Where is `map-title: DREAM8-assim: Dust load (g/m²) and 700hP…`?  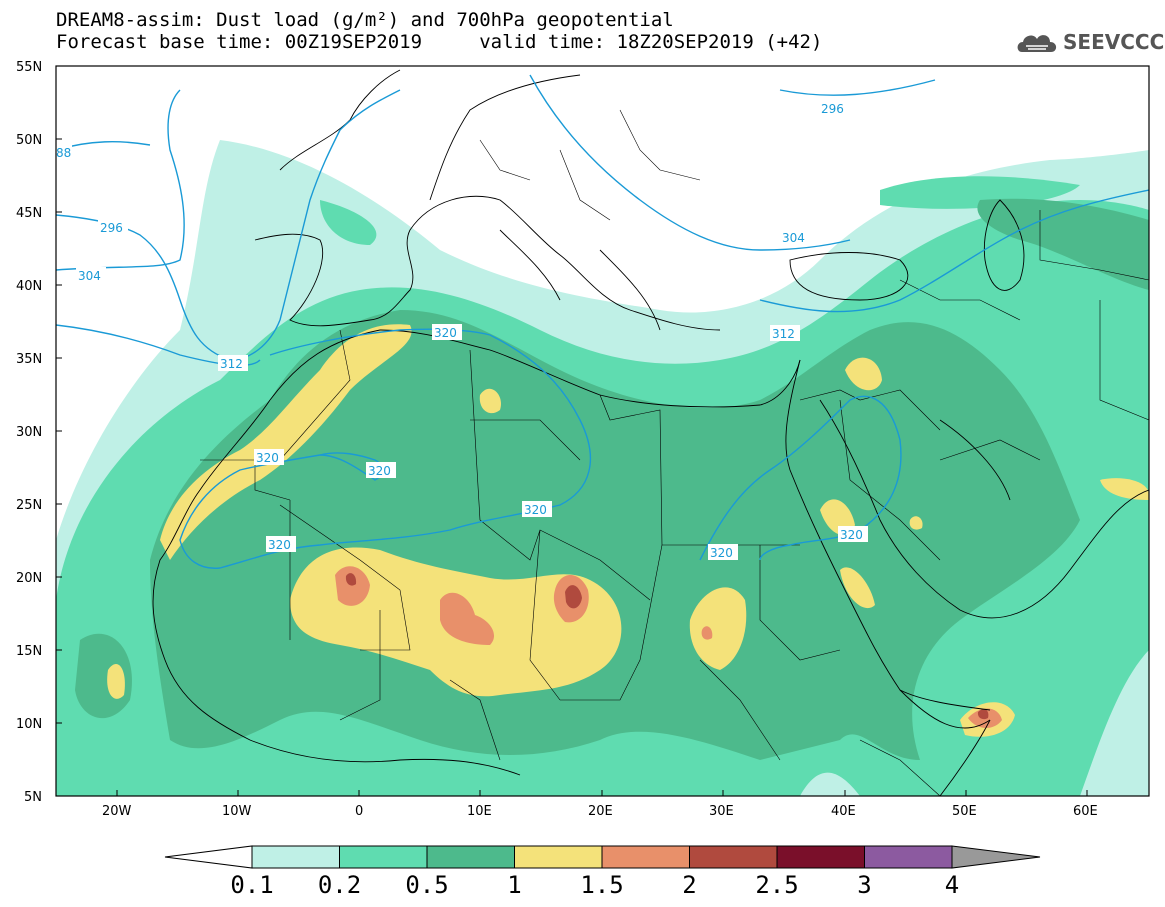 map-title: DREAM8-assim: Dust load (g/m²) and 700hP… is located at coordinates (365, 20).